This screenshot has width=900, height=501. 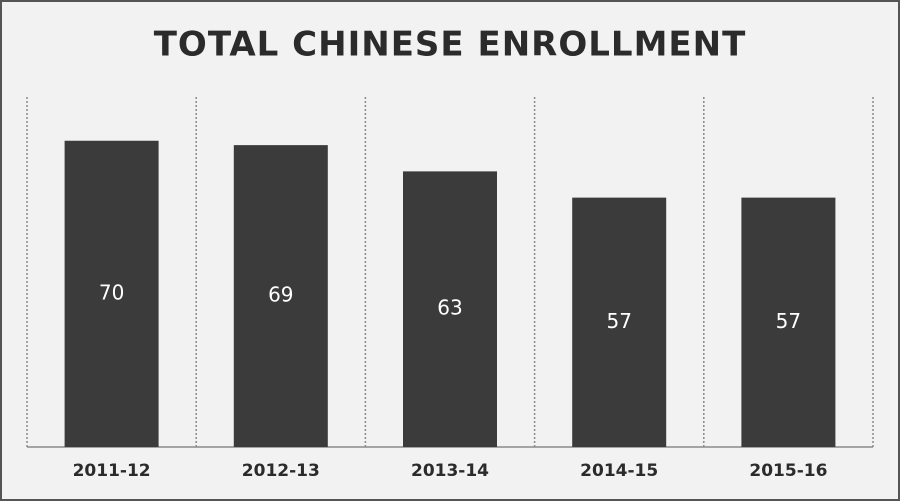 I want to click on value-label: 70, so click(x=111, y=292).